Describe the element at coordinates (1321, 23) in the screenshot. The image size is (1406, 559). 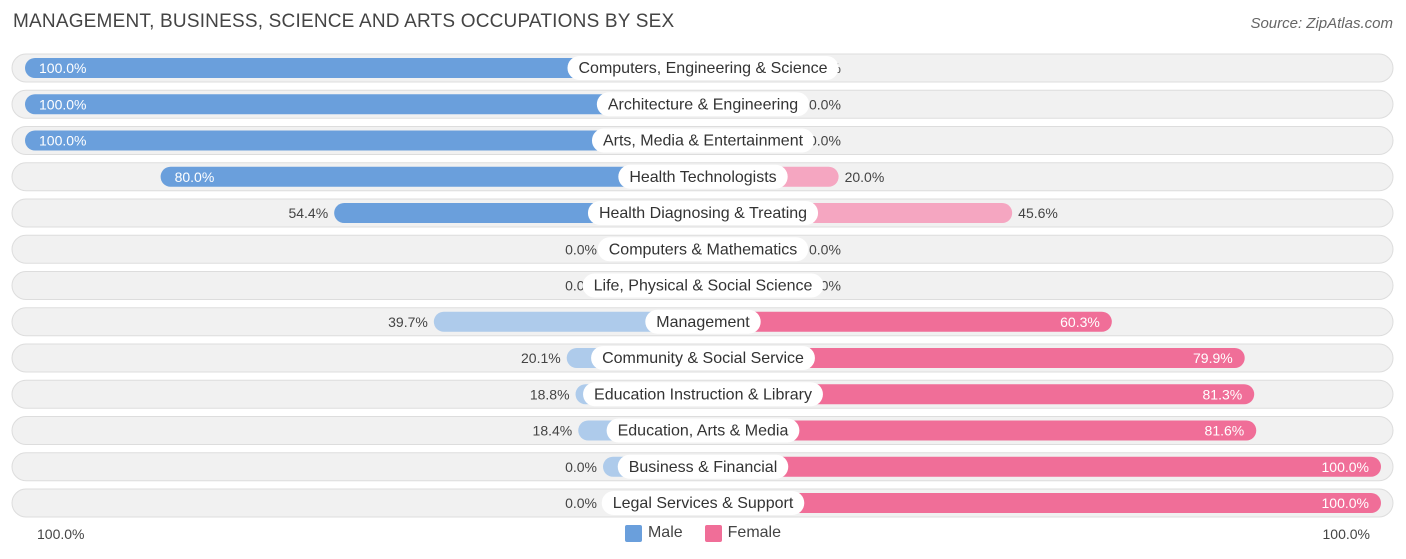
I see `chart-source: Source: ZipAtlas.com` at that location.